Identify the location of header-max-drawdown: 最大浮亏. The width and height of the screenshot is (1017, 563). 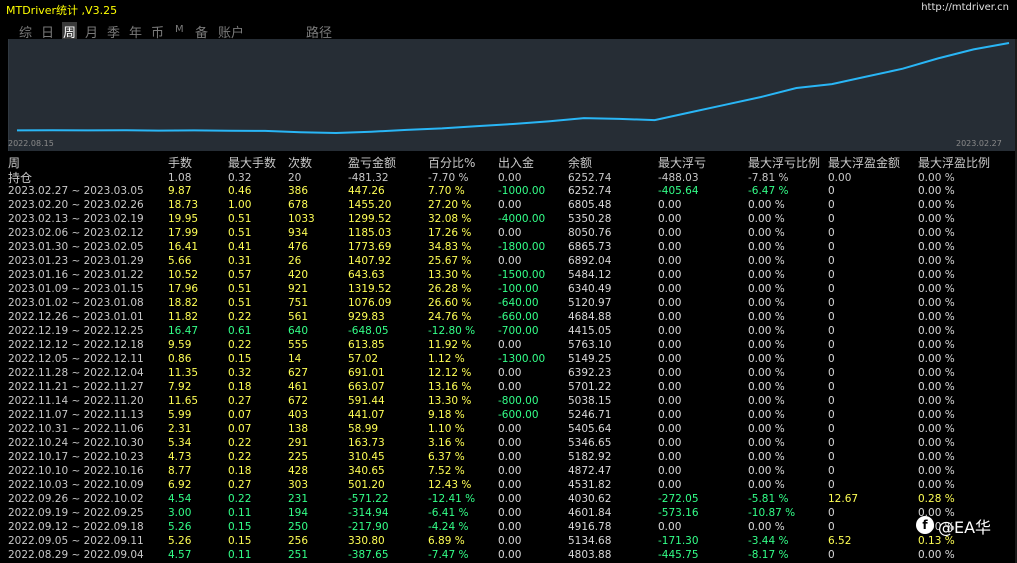
(682, 163).